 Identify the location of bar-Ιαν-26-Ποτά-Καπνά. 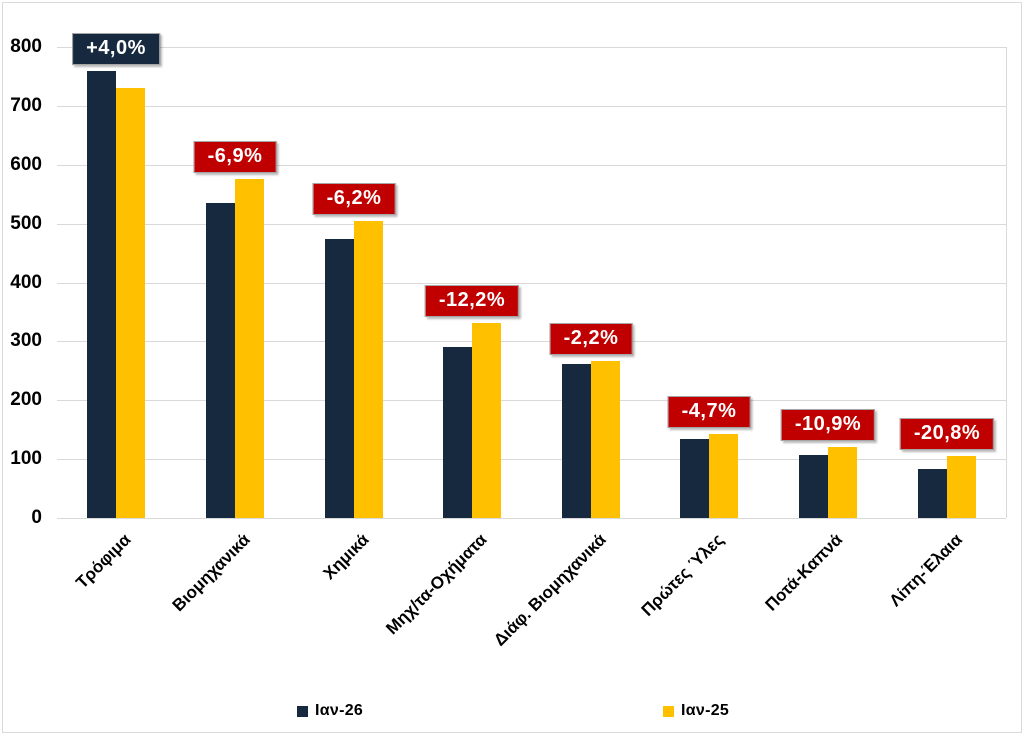
(813, 486).